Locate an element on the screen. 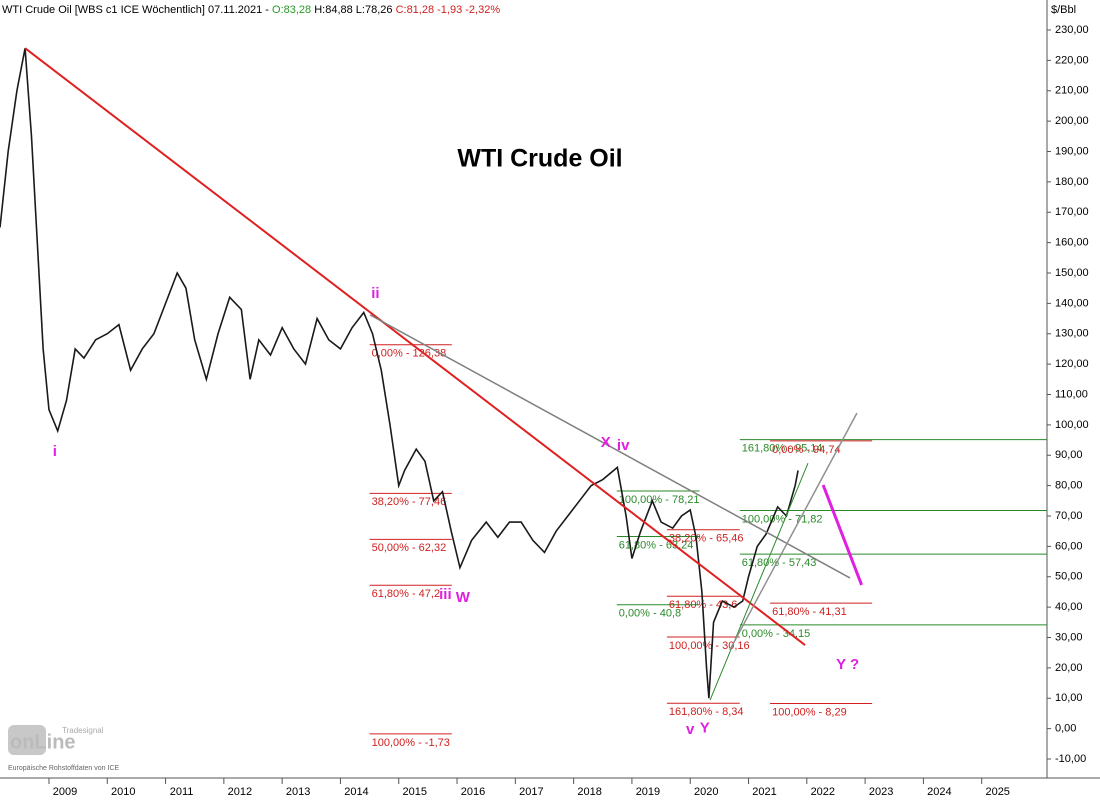 The height and width of the screenshot is (800, 1100). y-tick-label: 10,00 is located at coordinates (1069, 698).